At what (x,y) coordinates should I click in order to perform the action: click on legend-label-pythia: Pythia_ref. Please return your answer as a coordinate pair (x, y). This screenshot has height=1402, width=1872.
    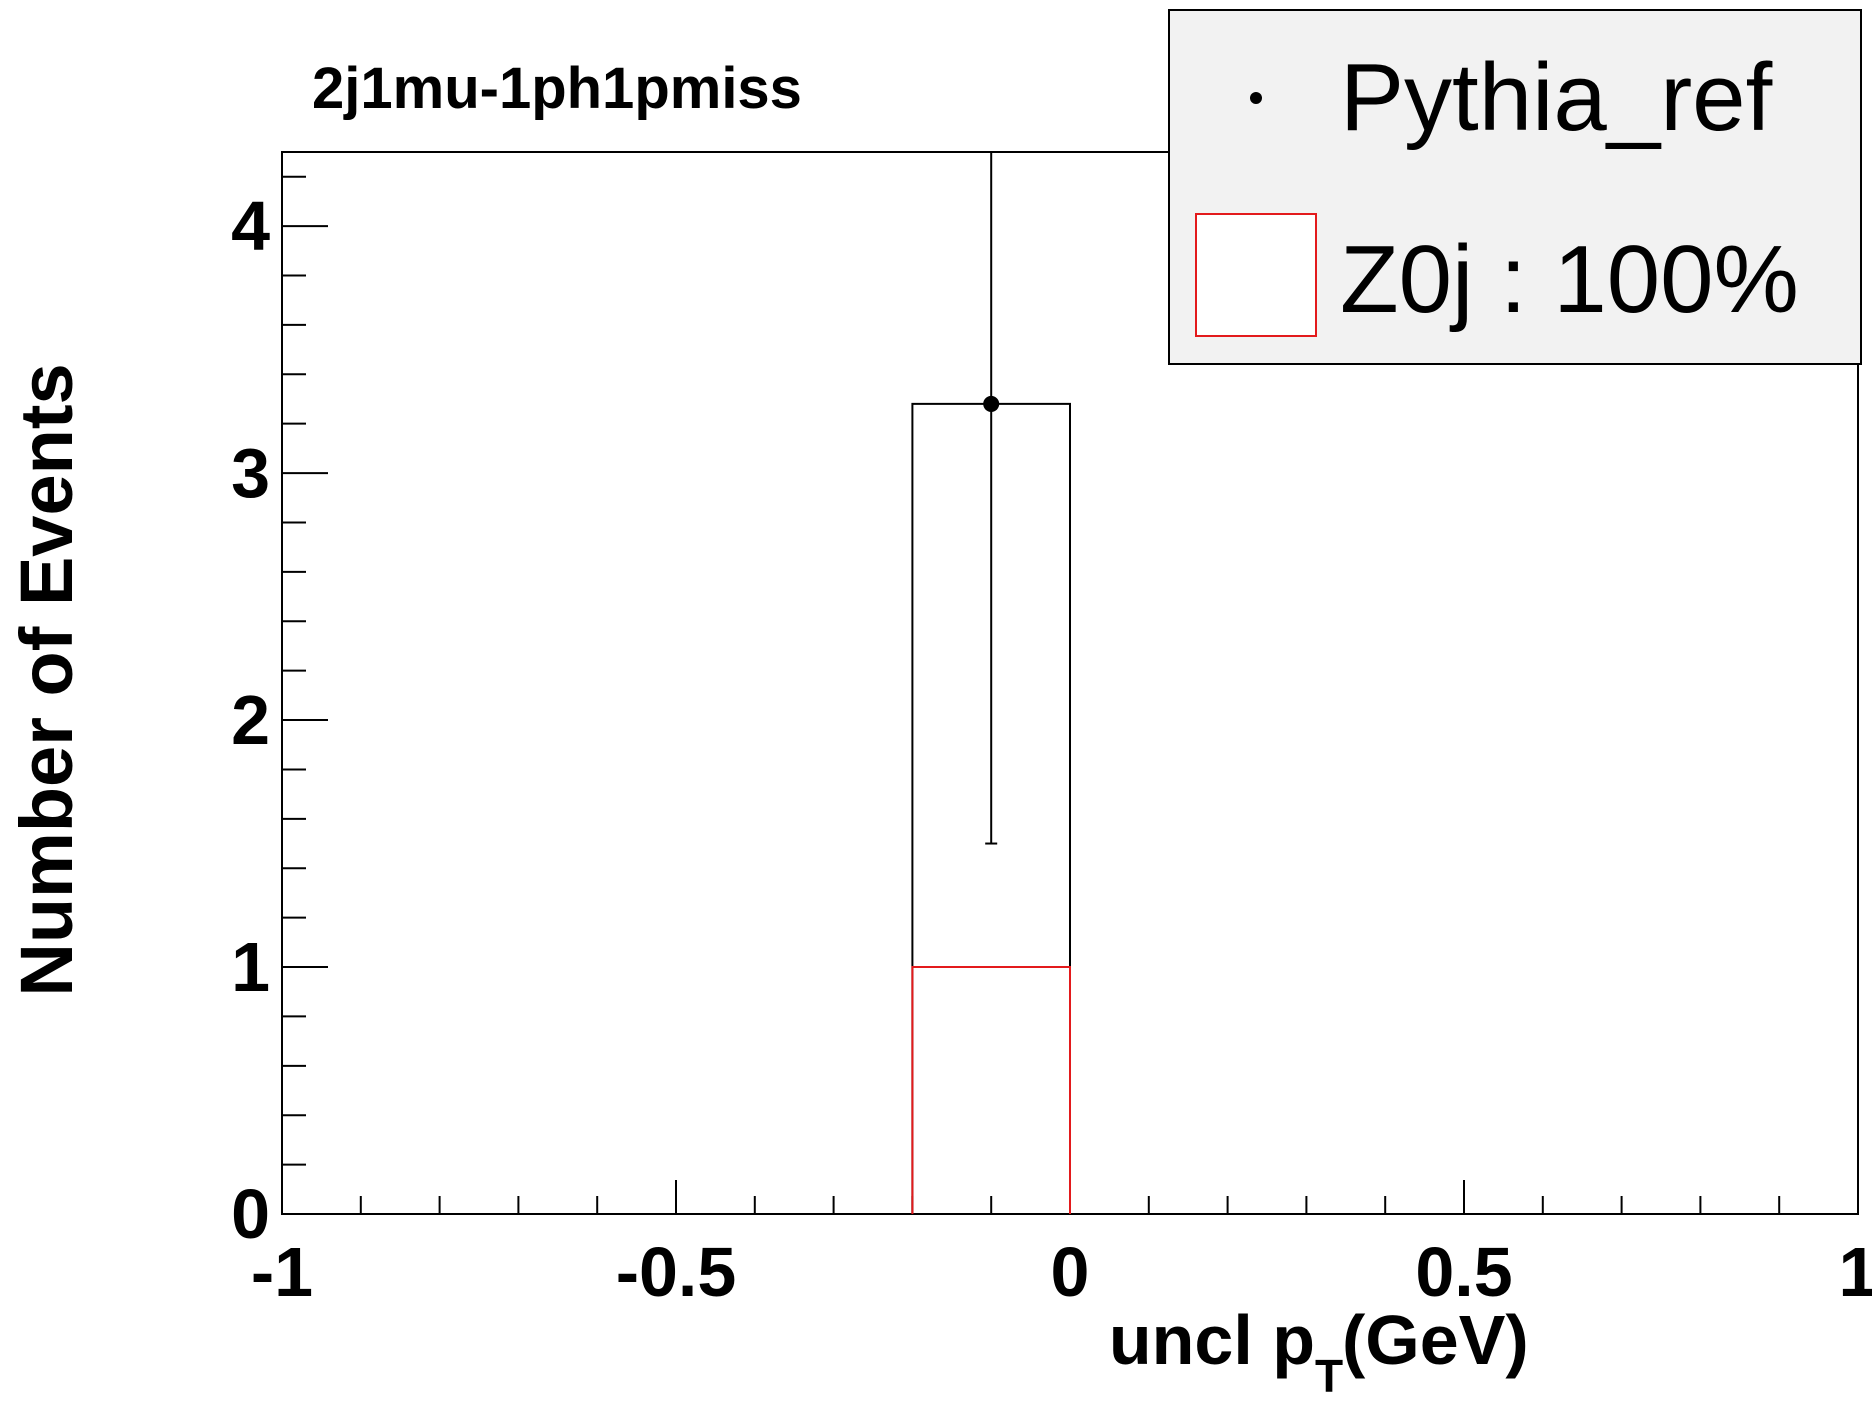
    Looking at the image, I should click on (1556, 97).